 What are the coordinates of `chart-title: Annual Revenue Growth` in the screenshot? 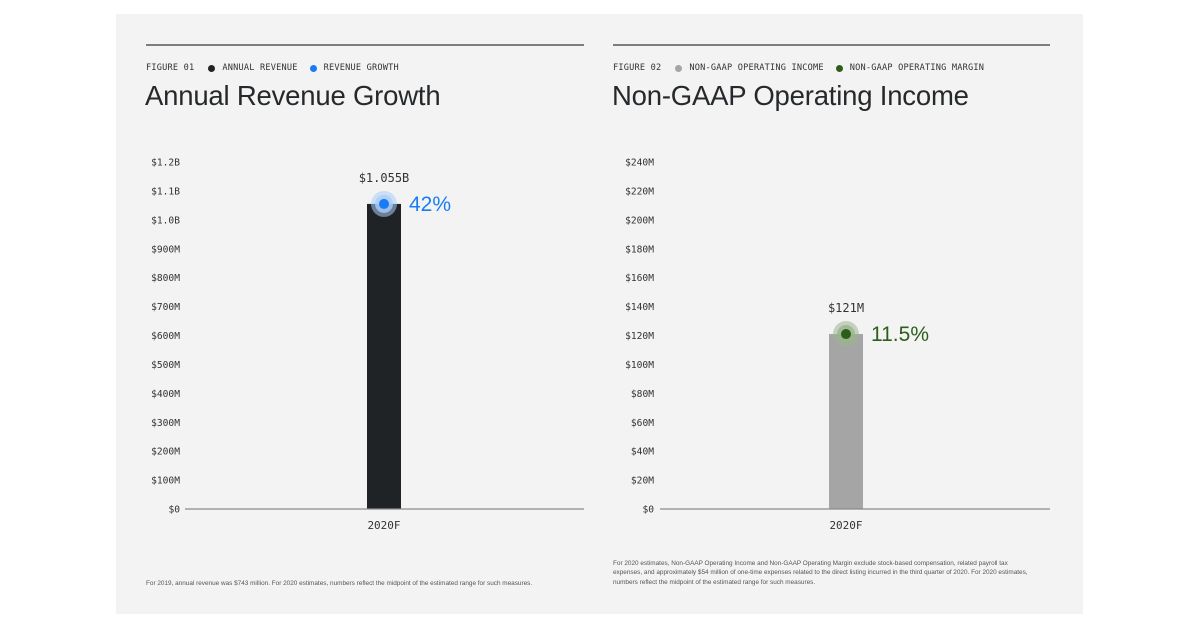 It's located at (293, 95).